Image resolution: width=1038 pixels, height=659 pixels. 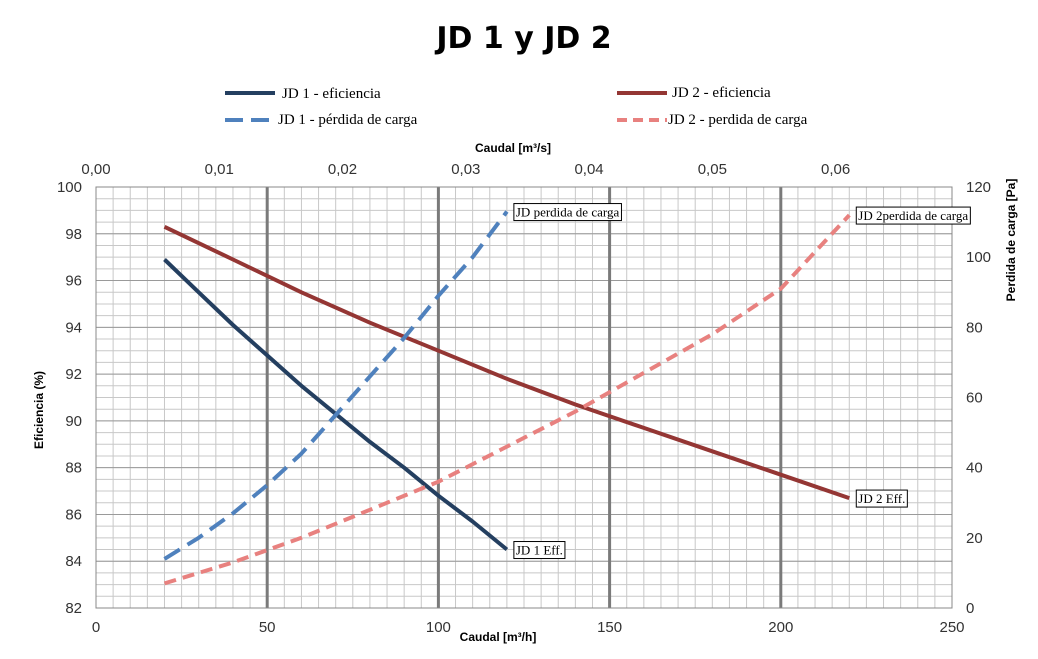 What do you see at coordinates (73, 281) in the screenshot?
I see `y-tick-label: 96` at bounding box center [73, 281].